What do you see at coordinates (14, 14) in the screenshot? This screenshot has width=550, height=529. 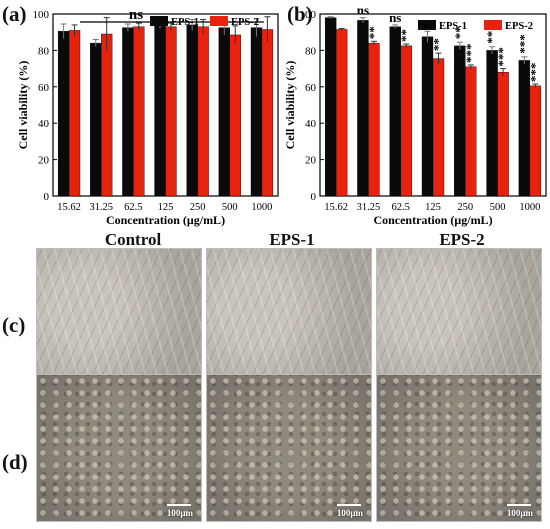 I see `panel-label-a: (a)` at bounding box center [14, 14].